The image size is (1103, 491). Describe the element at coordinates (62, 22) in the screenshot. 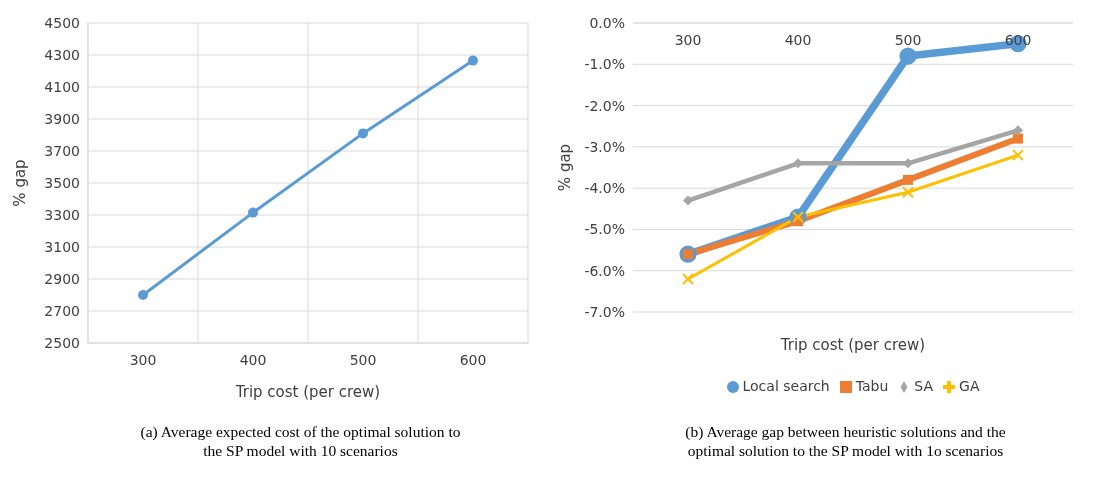

I see `y-tick-label: 4500` at that location.